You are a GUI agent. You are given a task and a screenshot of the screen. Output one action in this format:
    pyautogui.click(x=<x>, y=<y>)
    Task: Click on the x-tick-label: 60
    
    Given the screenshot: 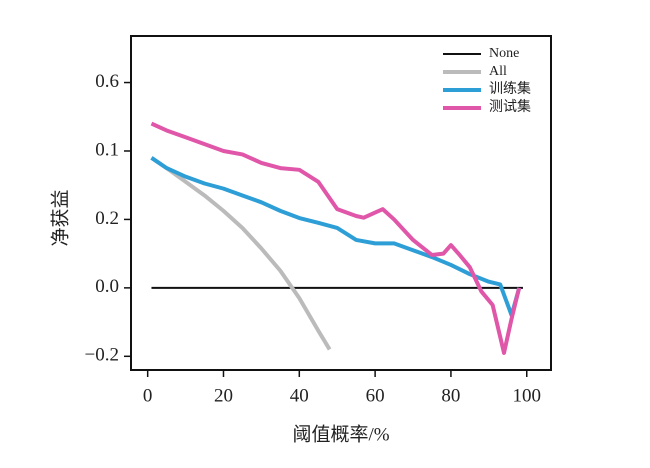 What is the action you would take?
    pyautogui.click(x=375, y=395)
    